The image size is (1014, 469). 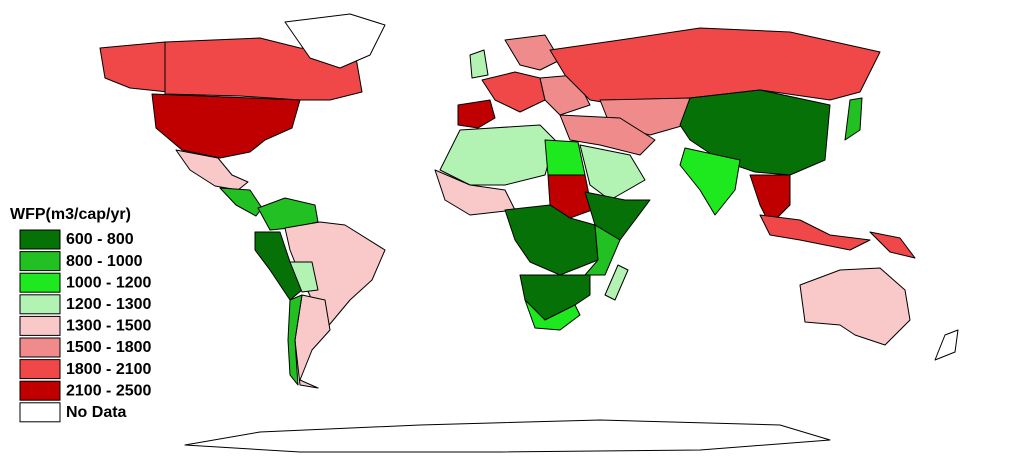 What do you see at coordinates (855, 306) in the screenshot?
I see `australia` at bounding box center [855, 306].